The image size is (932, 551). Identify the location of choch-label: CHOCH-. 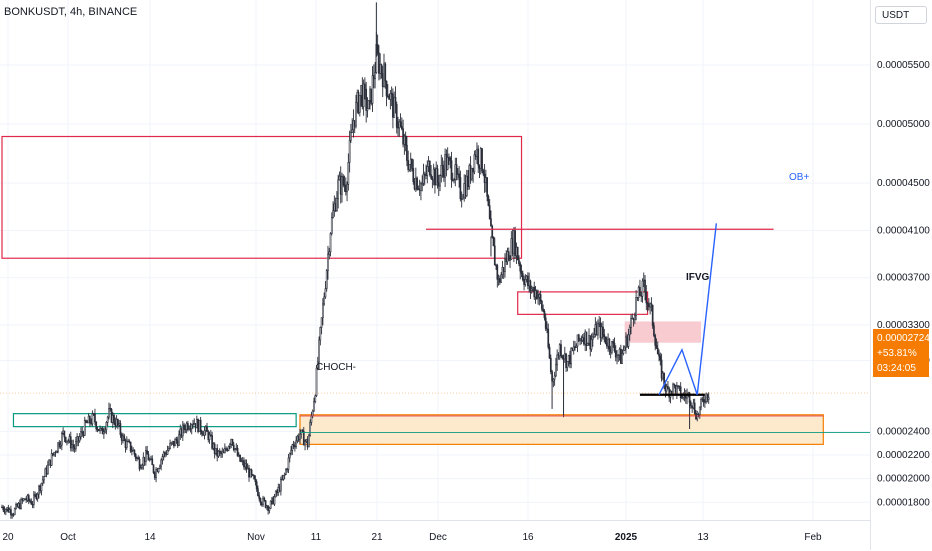
(336, 367).